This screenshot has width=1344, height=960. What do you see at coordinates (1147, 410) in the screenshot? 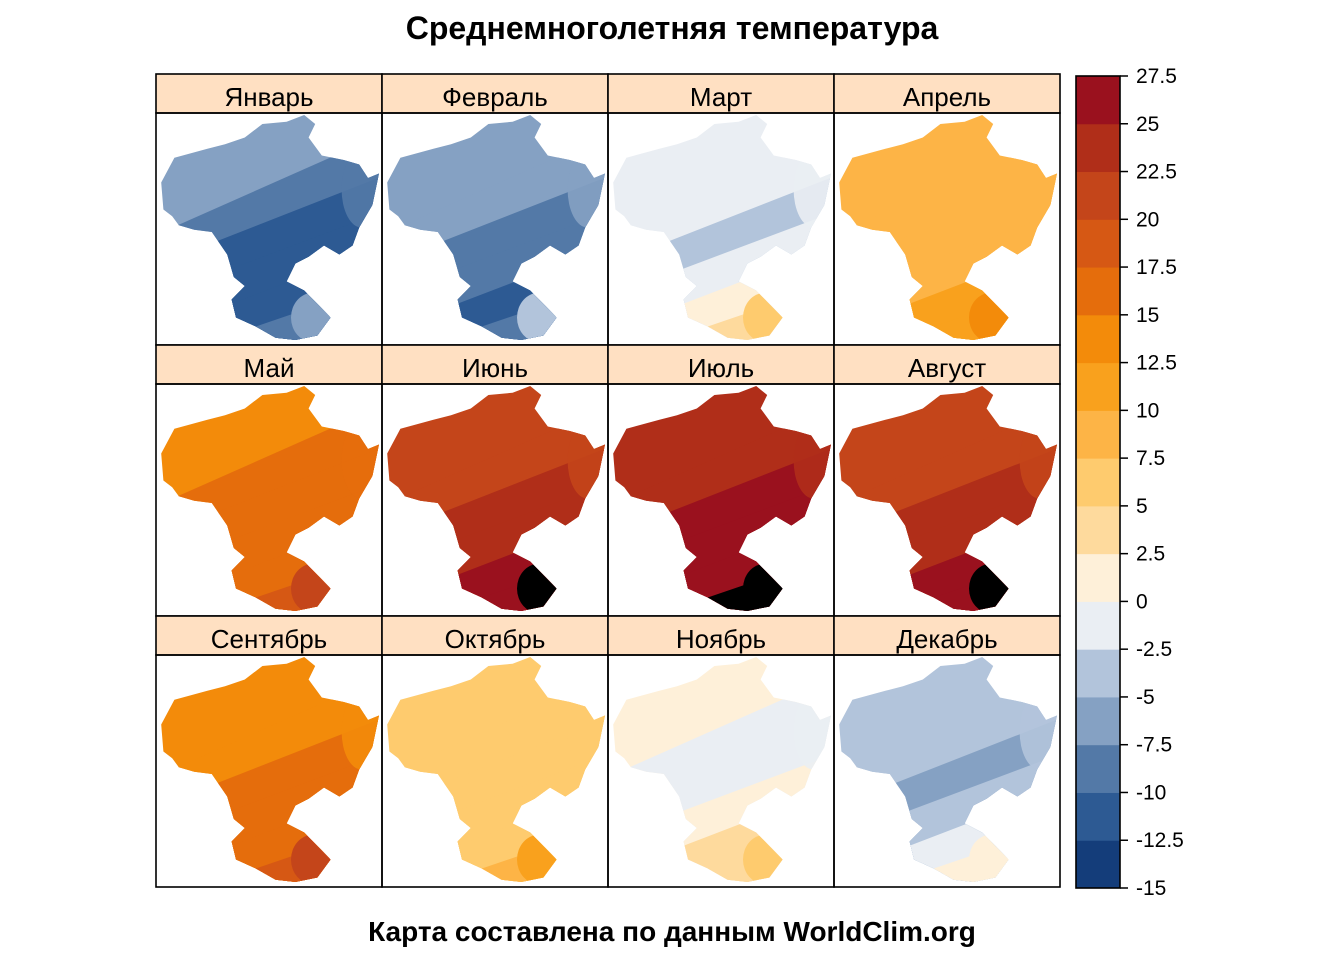
I see `color-key-tick-label: 10` at bounding box center [1147, 410].